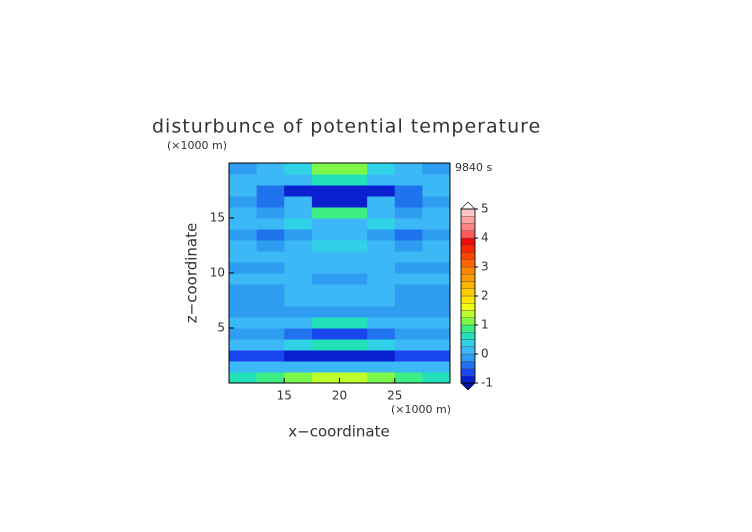 This screenshot has width=752, height=532. Describe the element at coordinates (421, 409) in the screenshot. I see `x-unit: (×1000 m)` at that location.